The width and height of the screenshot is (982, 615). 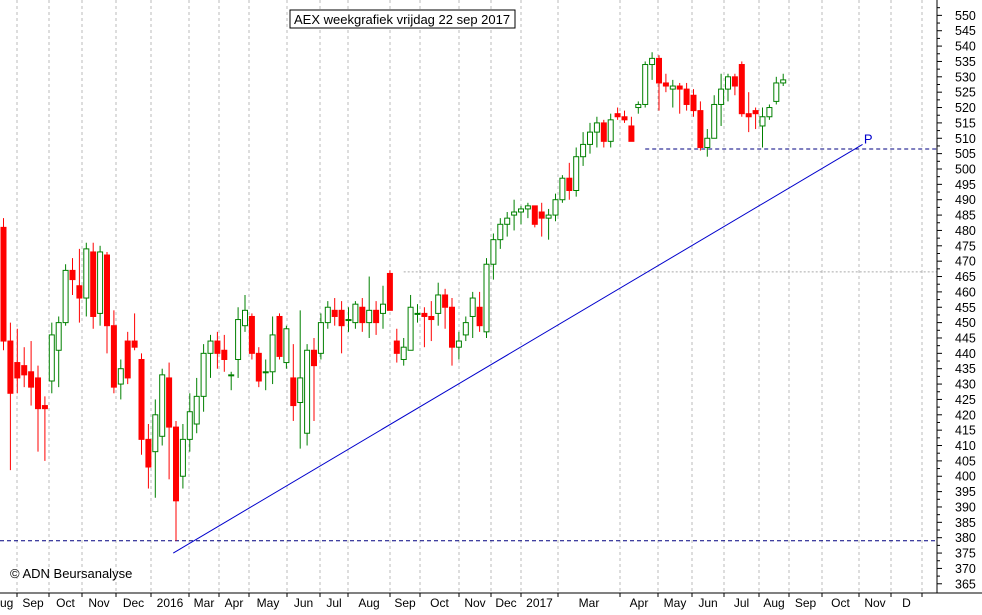 What do you see at coordinates (65, 603) in the screenshot?
I see `x-tick-label: Oct` at bounding box center [65, 603].